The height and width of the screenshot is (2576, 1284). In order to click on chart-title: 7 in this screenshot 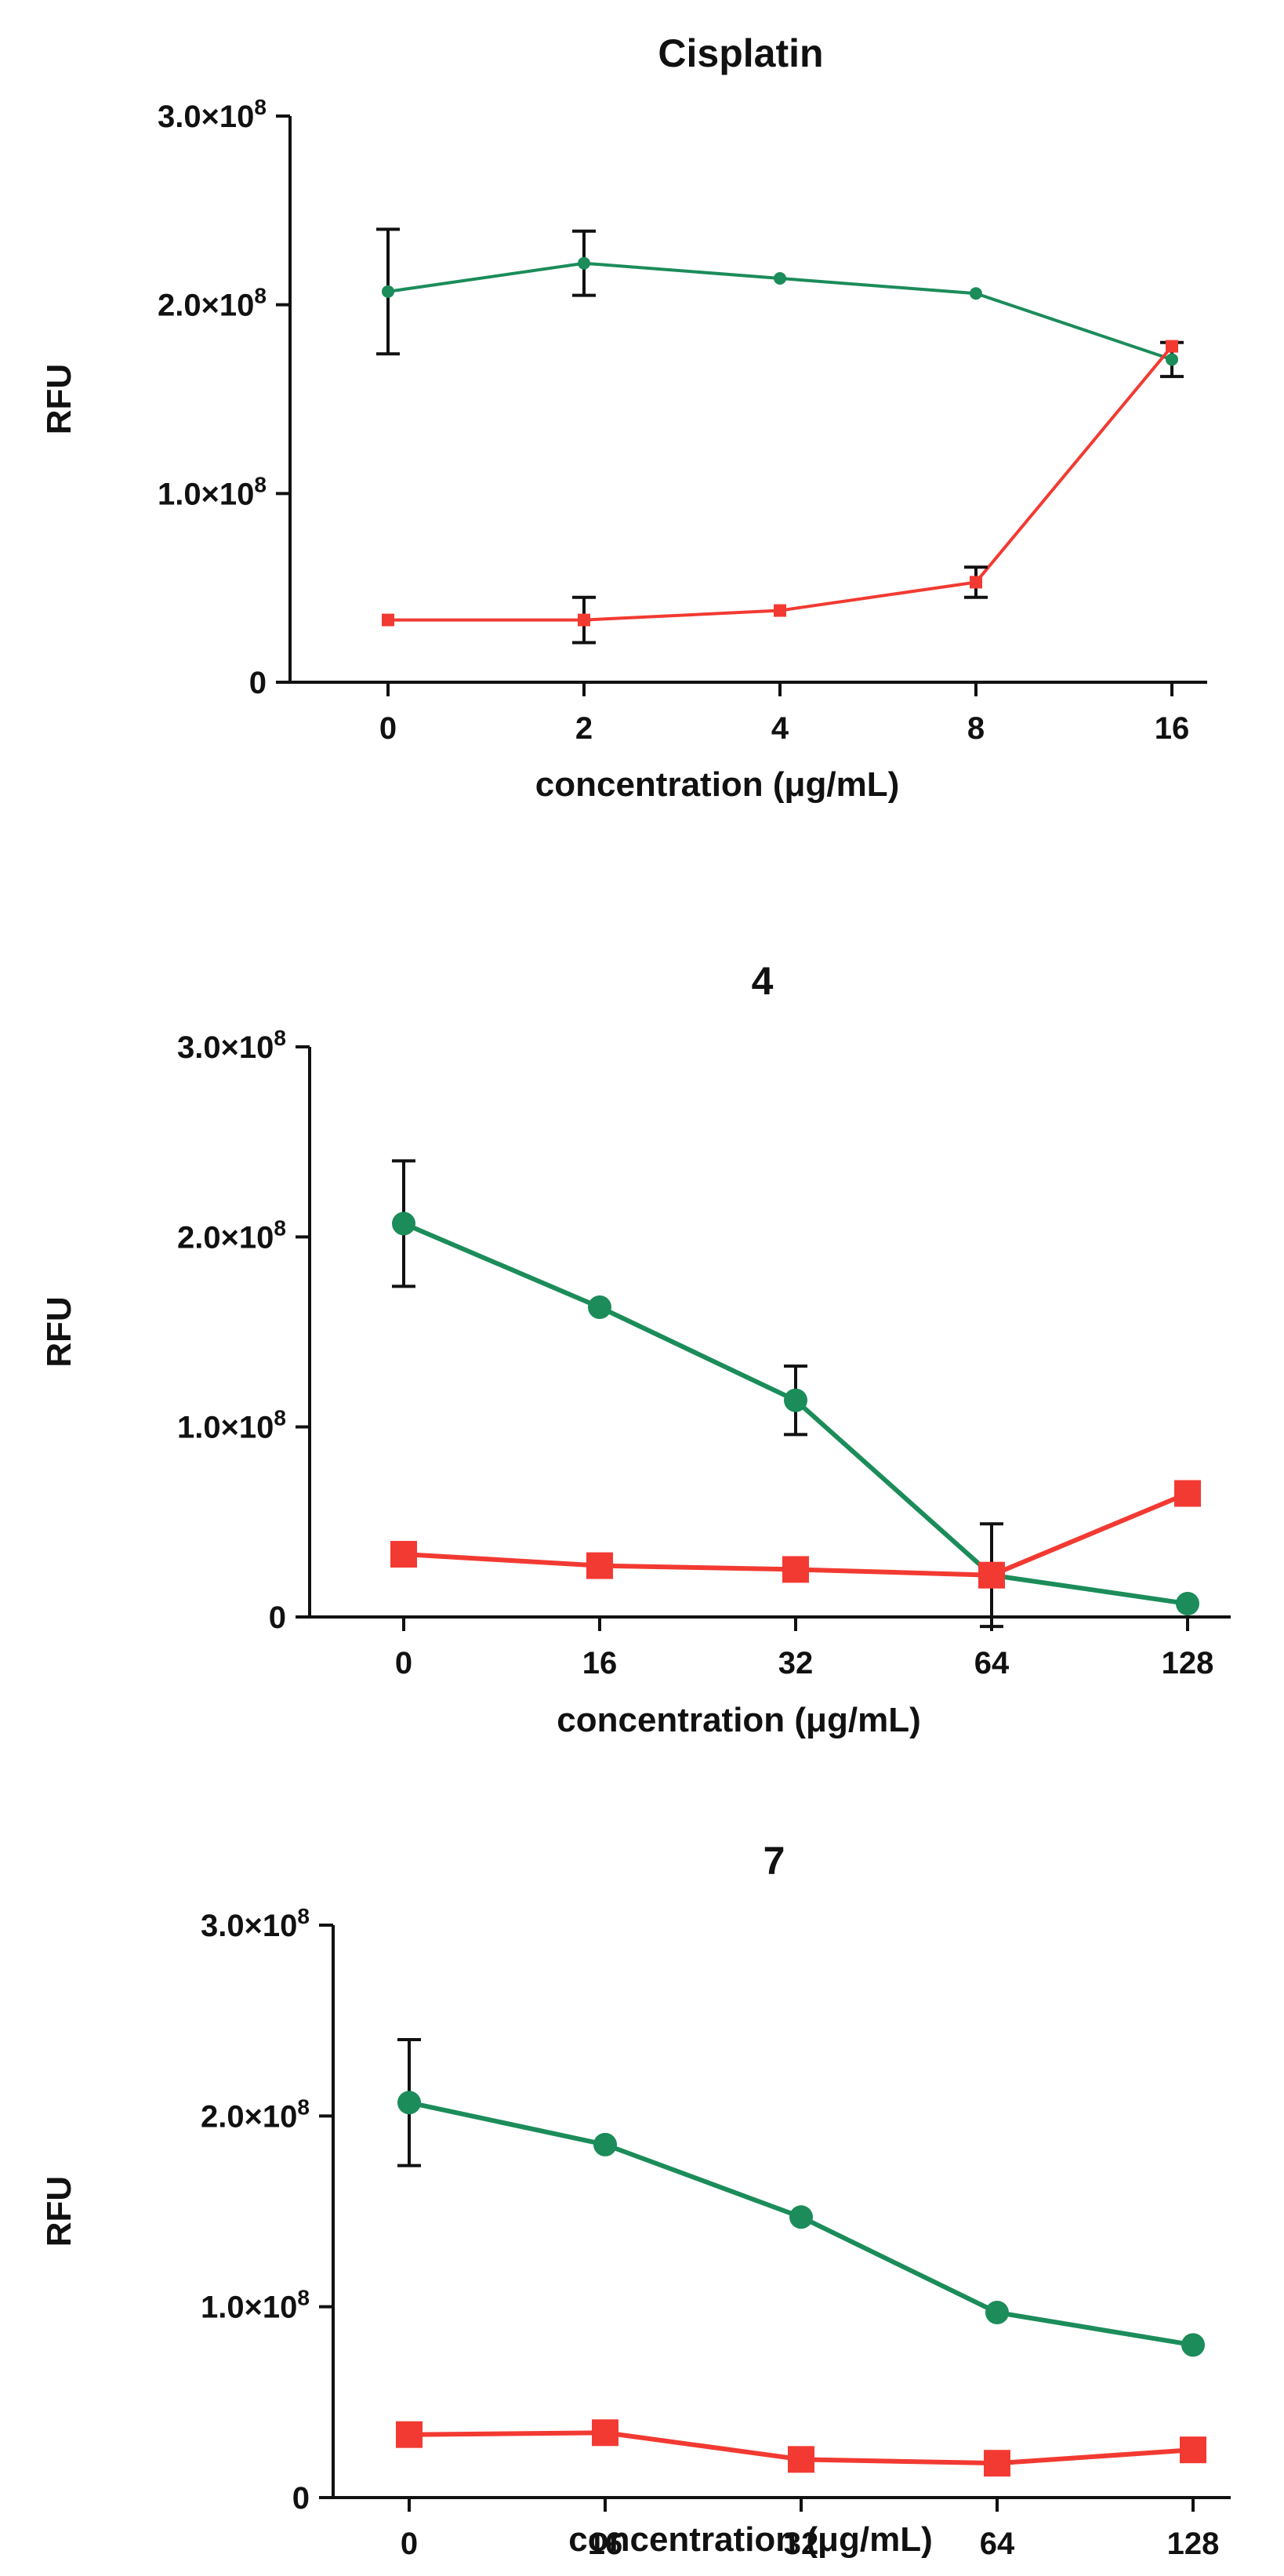, I will do `click(774, 1861)`.